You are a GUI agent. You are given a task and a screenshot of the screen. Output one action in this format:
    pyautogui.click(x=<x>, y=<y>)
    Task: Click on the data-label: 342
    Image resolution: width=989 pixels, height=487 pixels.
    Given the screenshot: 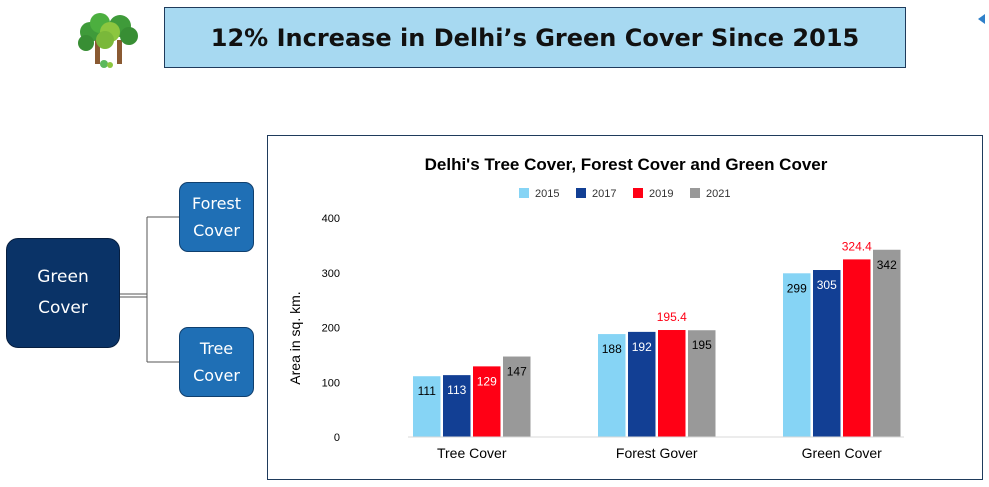 What is the action you would take?
    pyautogui.click(x=887, y=265)
    